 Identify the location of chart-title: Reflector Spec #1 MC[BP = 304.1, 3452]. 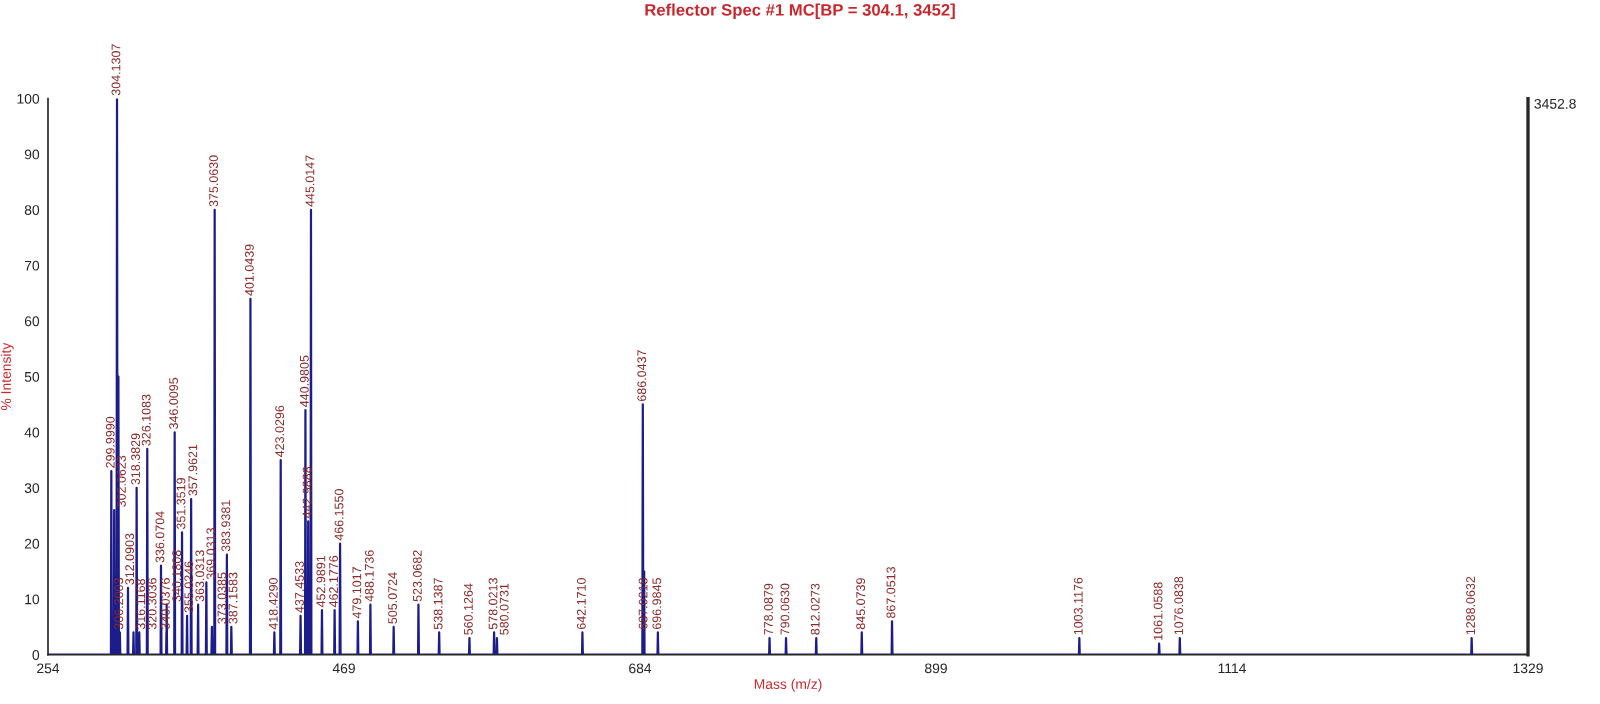
(800, 11).